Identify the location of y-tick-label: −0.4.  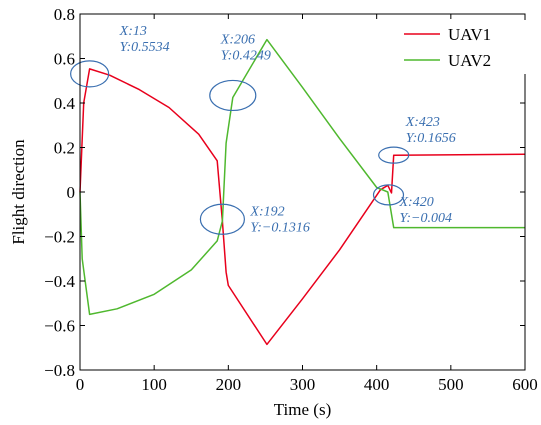
(59, 281).